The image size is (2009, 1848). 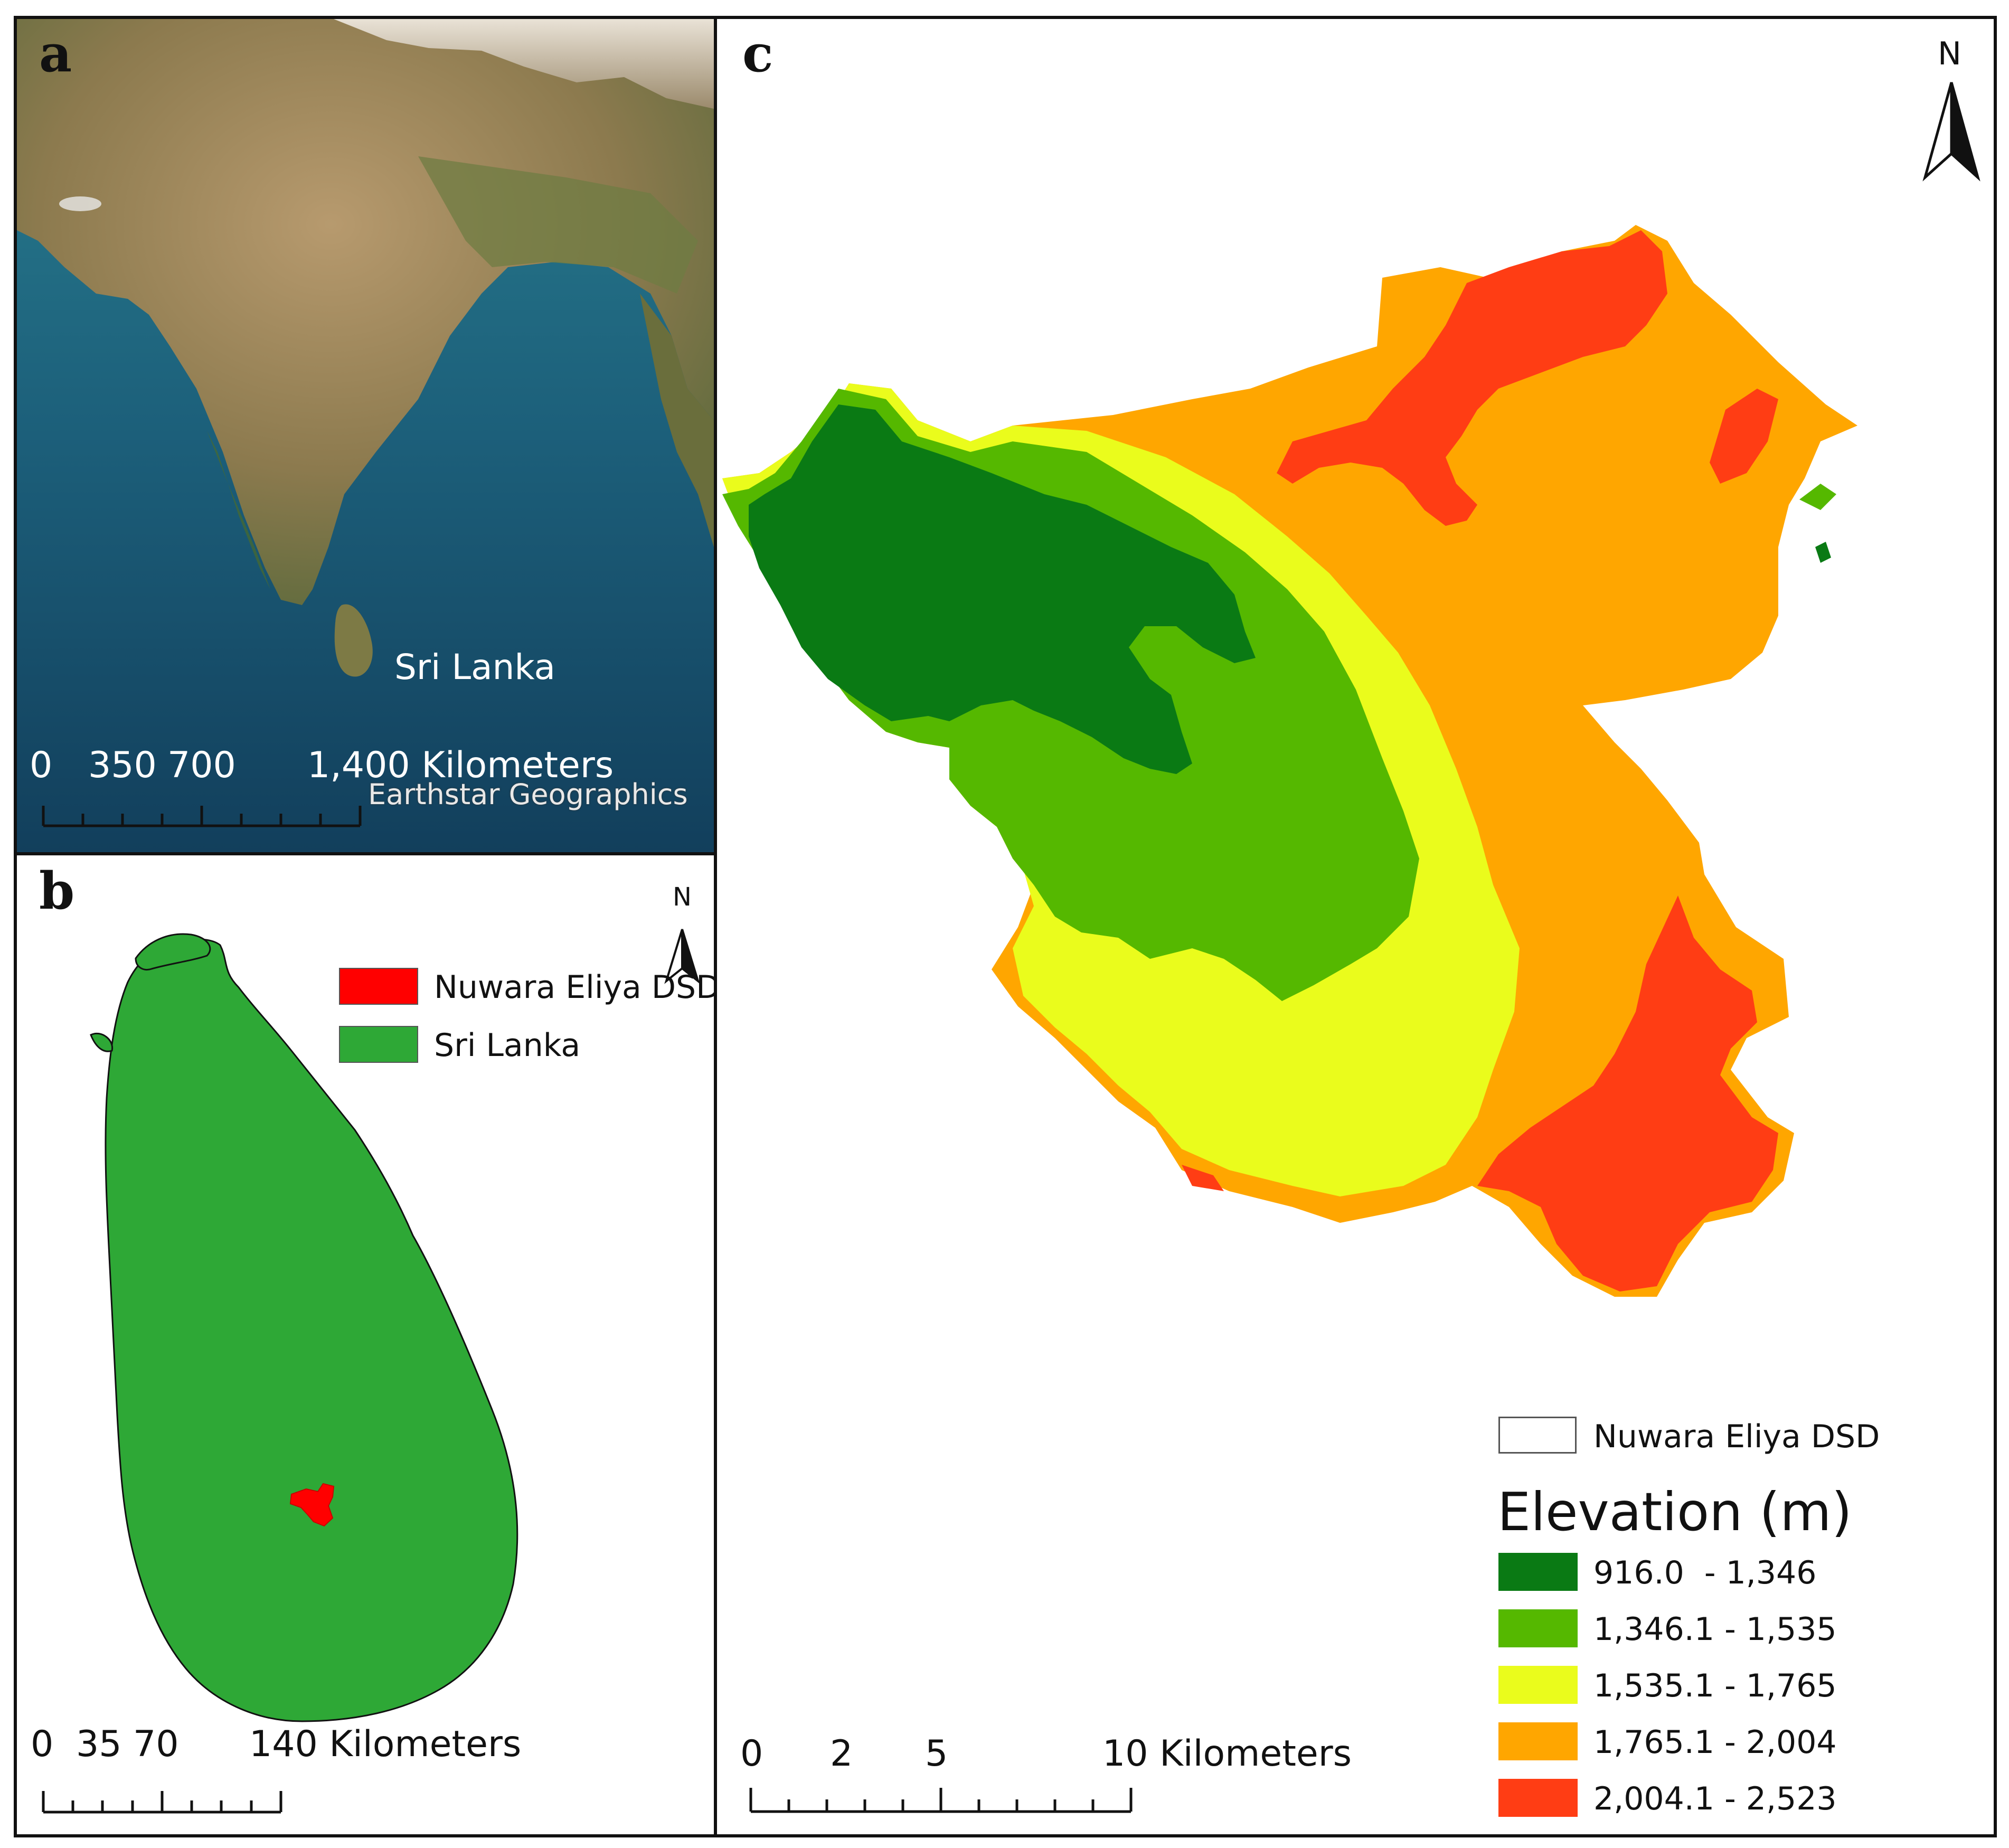 What do you see at coordinates (758, 54) in the screenshot?
I see `panel-c-letter: c` at bounding box center [758, 54].